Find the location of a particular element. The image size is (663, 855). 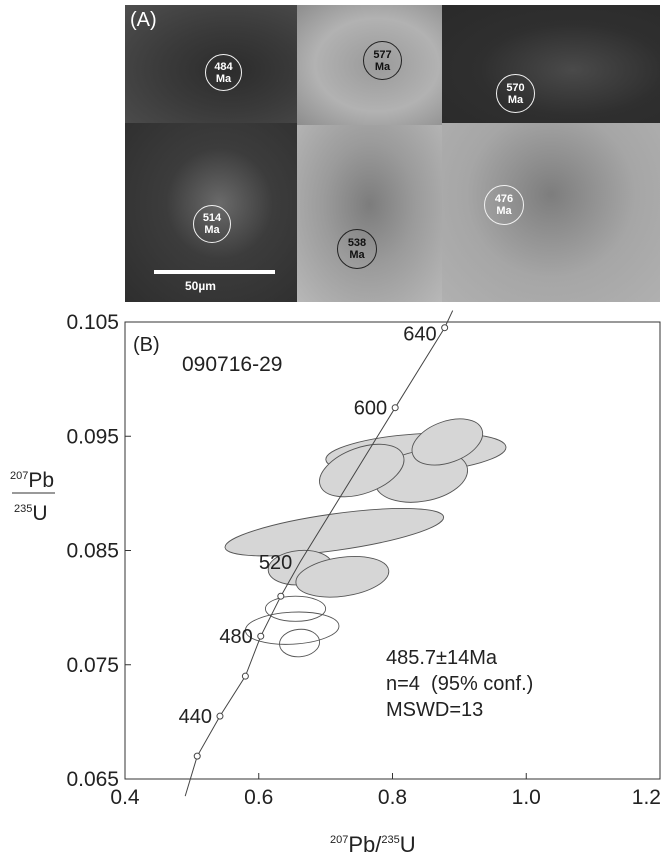

grain-image-3: 570 Ma is located at coordinates (551, 64).